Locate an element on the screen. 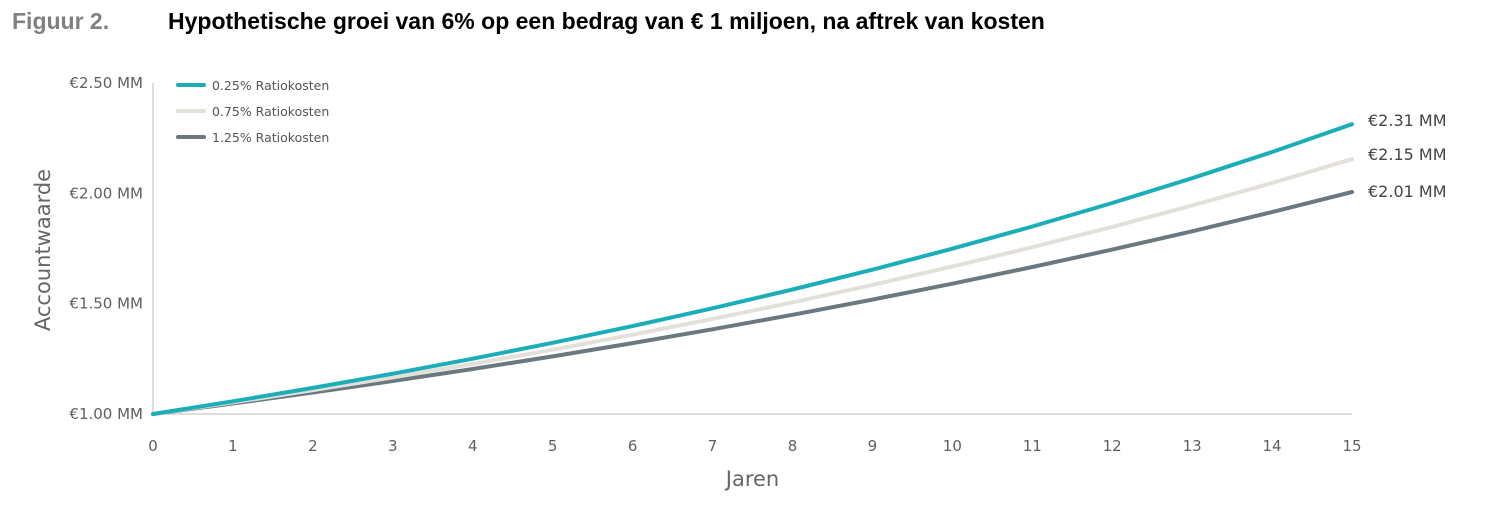 The image size is (1485, 505). x-tick-label: 3 is located at coordinates (393, 446).